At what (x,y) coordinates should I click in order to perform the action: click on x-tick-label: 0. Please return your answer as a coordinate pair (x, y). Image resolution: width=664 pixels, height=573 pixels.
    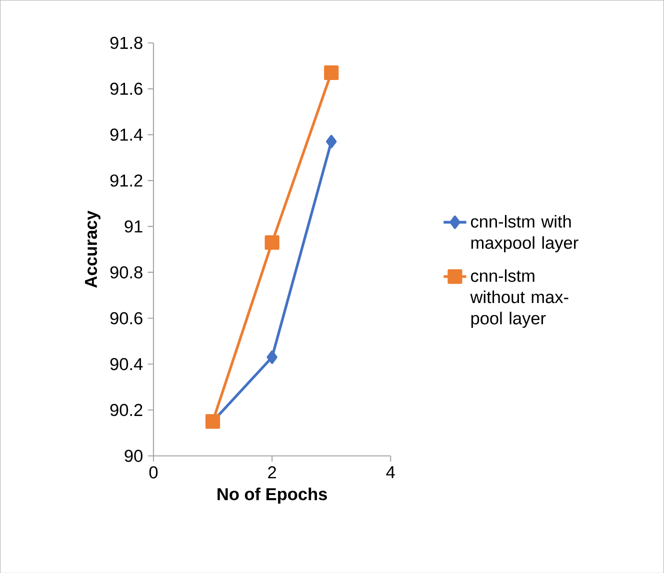
    Looking at the image, I should click on (153, 472).